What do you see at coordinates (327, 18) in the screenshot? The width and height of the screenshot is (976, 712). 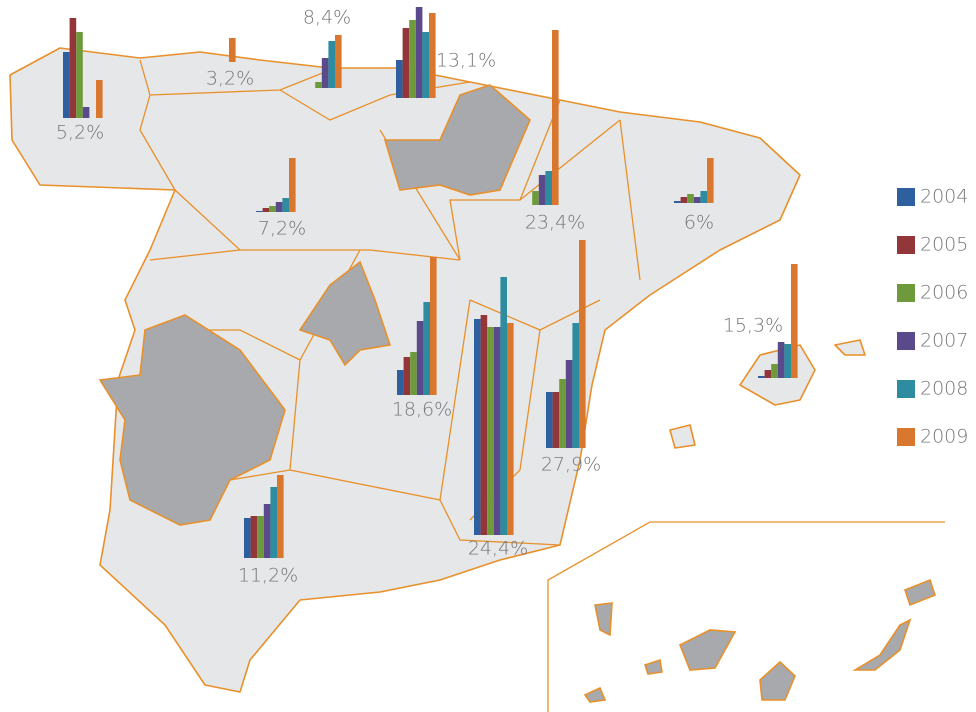 I see `region-label: 8,4%` at bounding box center [327, 18].